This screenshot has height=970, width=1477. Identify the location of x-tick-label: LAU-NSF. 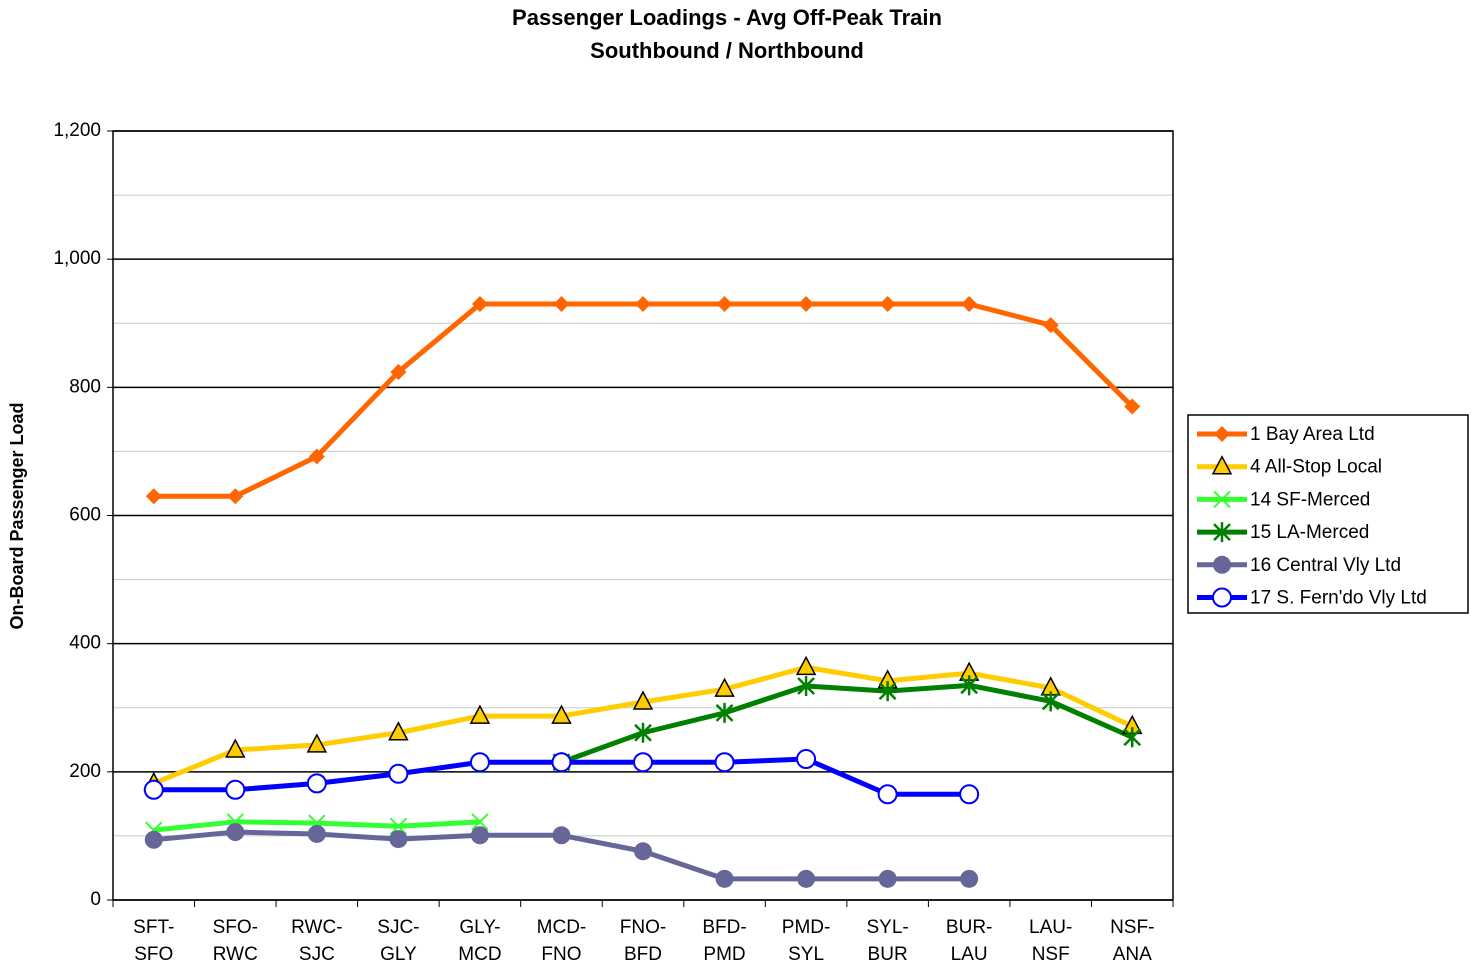
(1050, 941).